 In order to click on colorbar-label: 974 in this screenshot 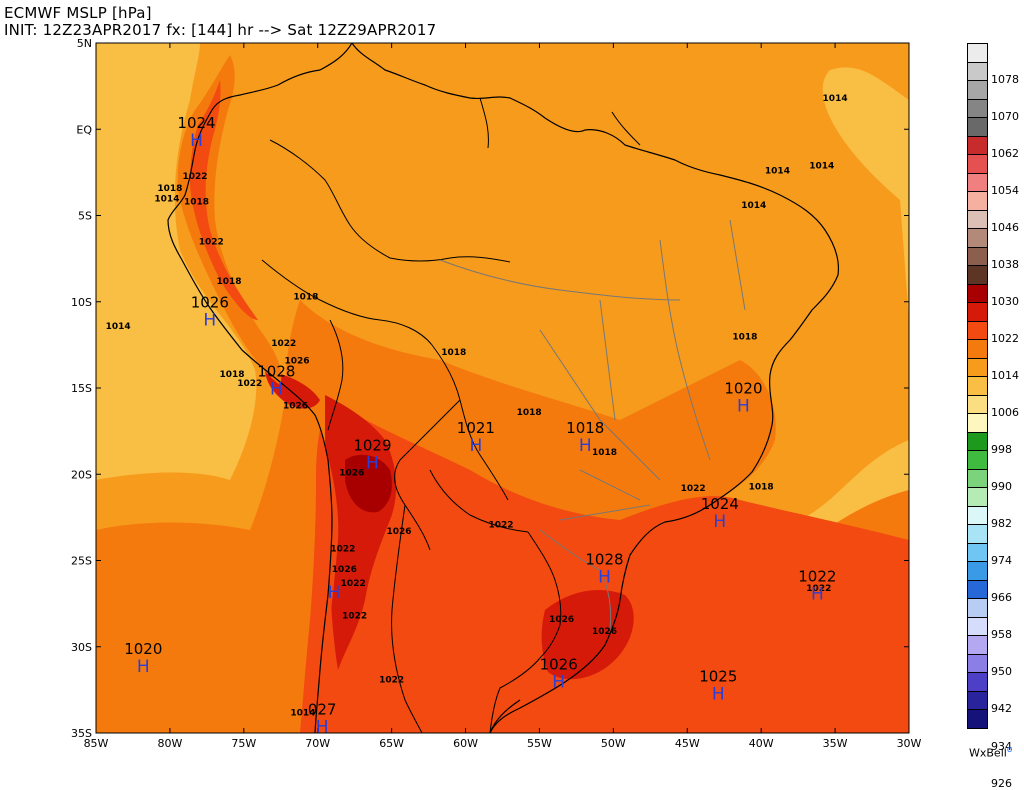, I will do `click(1001, 561)`.